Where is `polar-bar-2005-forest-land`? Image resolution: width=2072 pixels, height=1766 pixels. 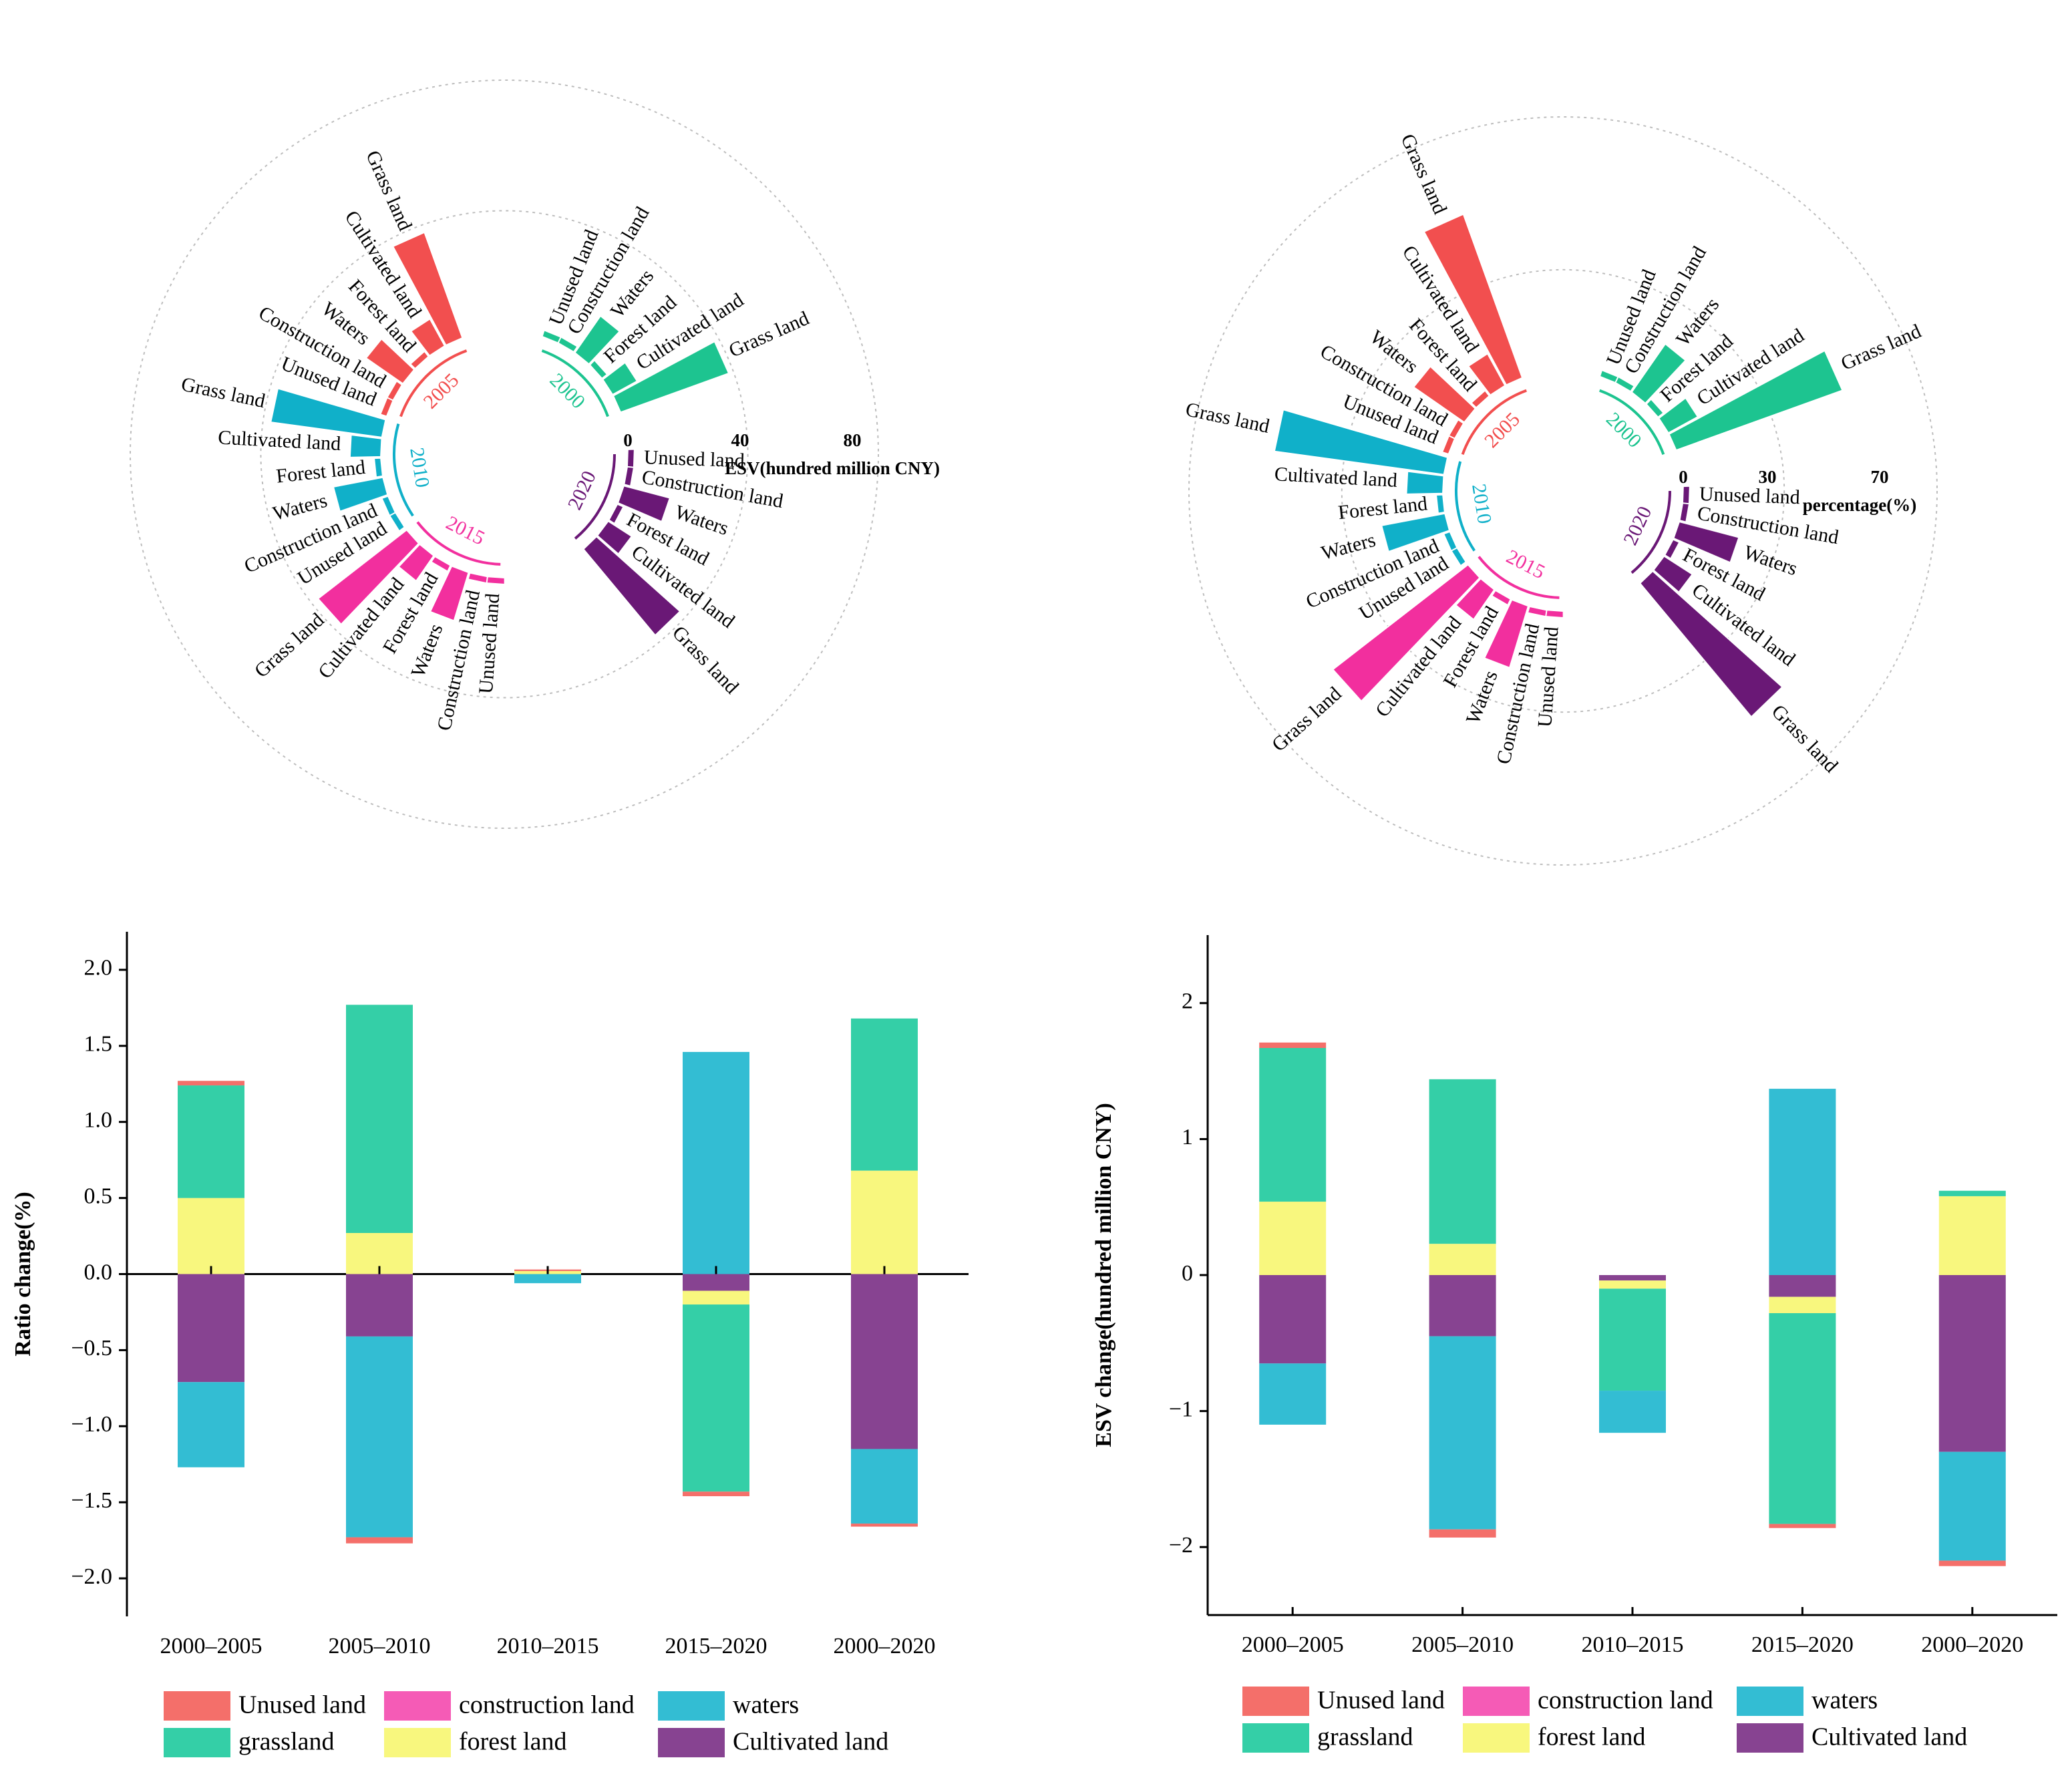 polar-bar-2005-forest-land is located at coordinates (419, 360).